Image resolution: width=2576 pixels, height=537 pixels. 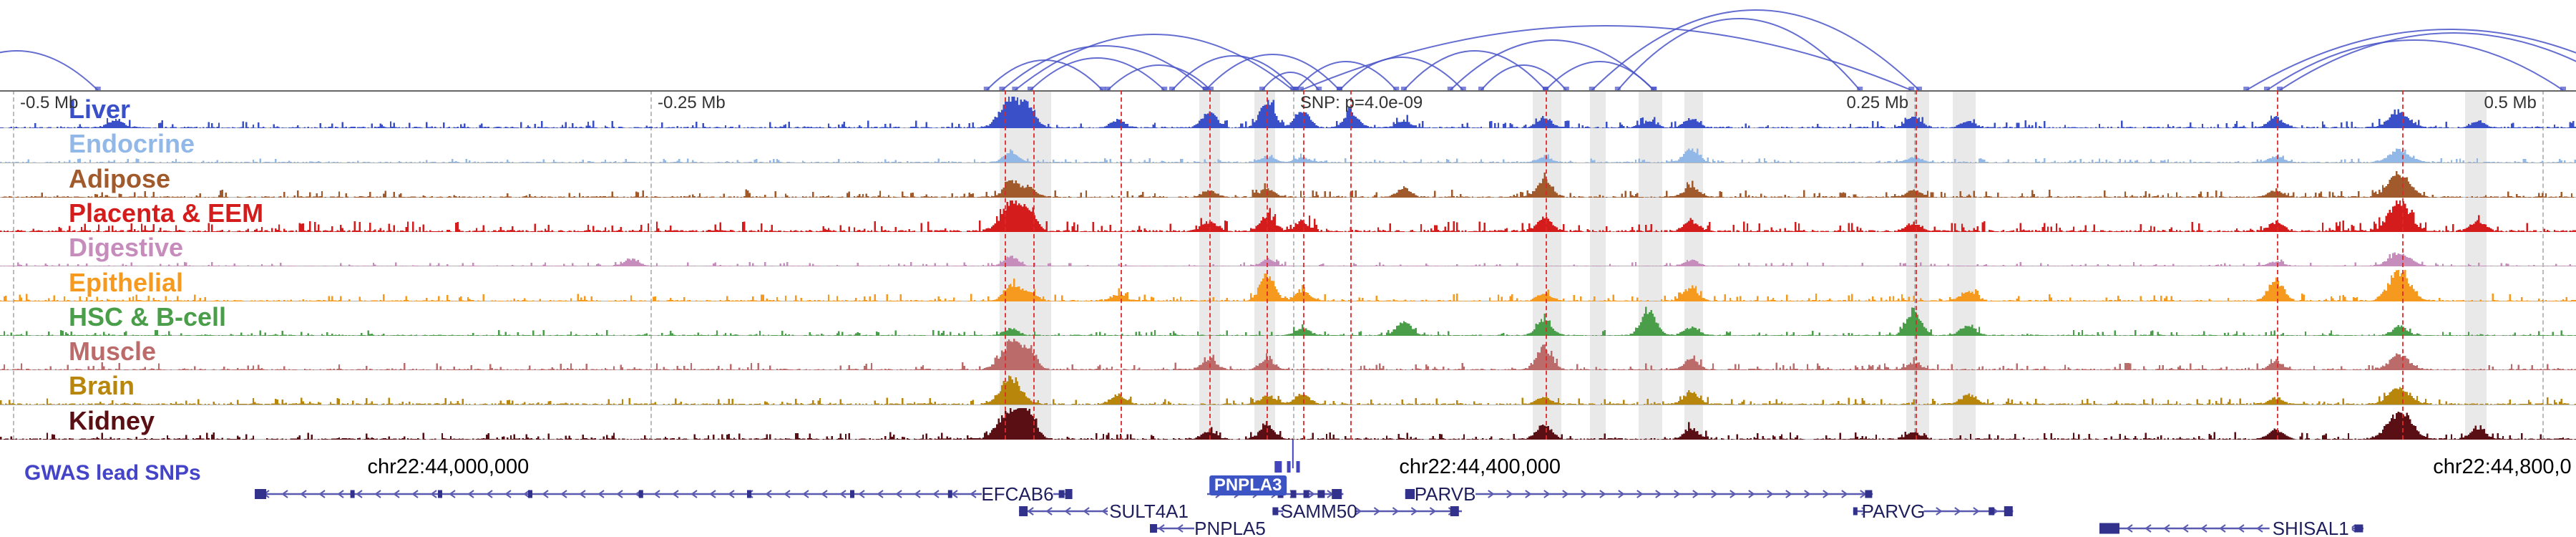 What do you see at coordinates (1933, 511) in the screenshot?
I see `gene-parvg: PARVG` at bounding box center [1933, 511].